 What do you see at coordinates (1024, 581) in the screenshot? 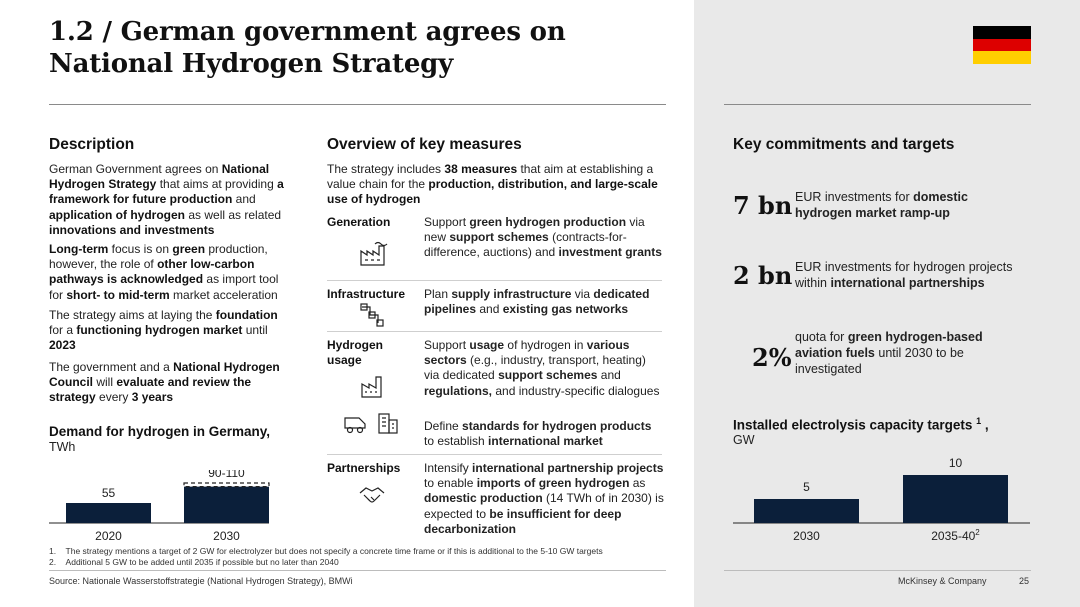
I see `page-number: 25` at bounding box center [1024, 581].